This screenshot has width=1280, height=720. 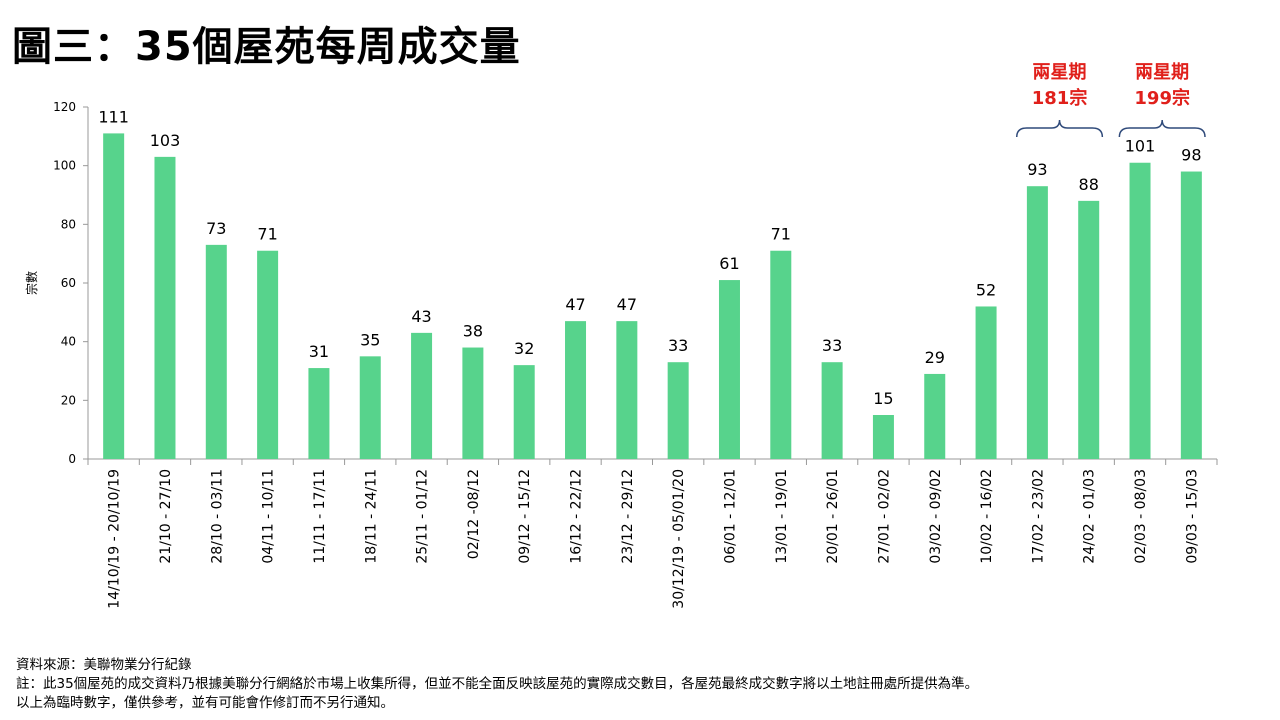 What do you see at coordinates (473, 331) in the screenshot?
I see `data-label: 38` at bounding box center [473, 331].